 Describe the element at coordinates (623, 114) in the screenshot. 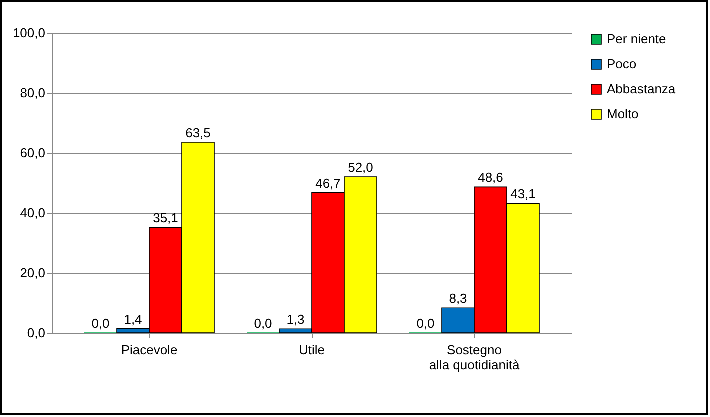

I see `legend-label: Molto` at that location.